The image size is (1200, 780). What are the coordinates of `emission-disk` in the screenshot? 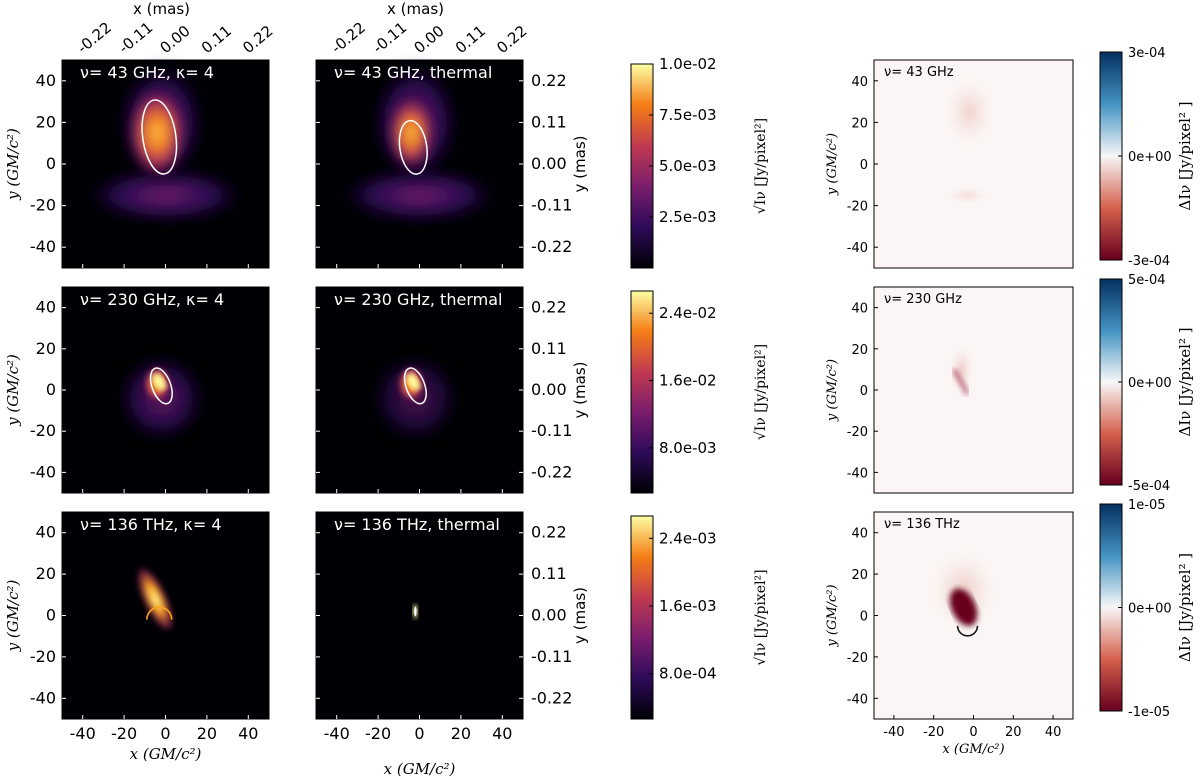 It's located at (419, 195).